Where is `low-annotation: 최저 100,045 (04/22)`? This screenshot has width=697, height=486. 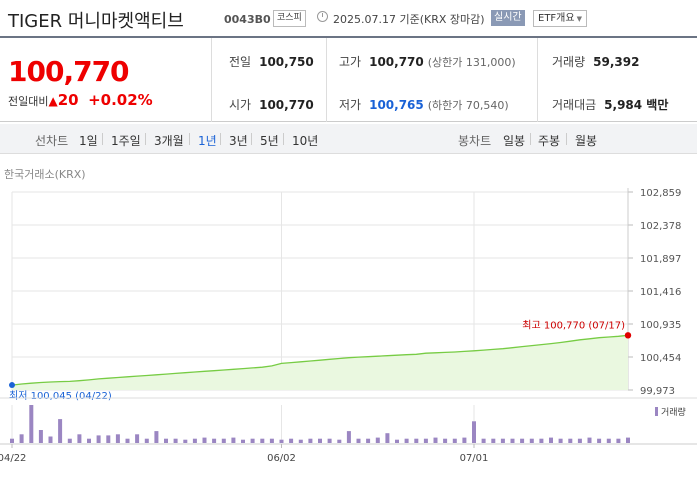
low-annotation: 최저 100,045 (04/22) is located at coordinates (60, 396).